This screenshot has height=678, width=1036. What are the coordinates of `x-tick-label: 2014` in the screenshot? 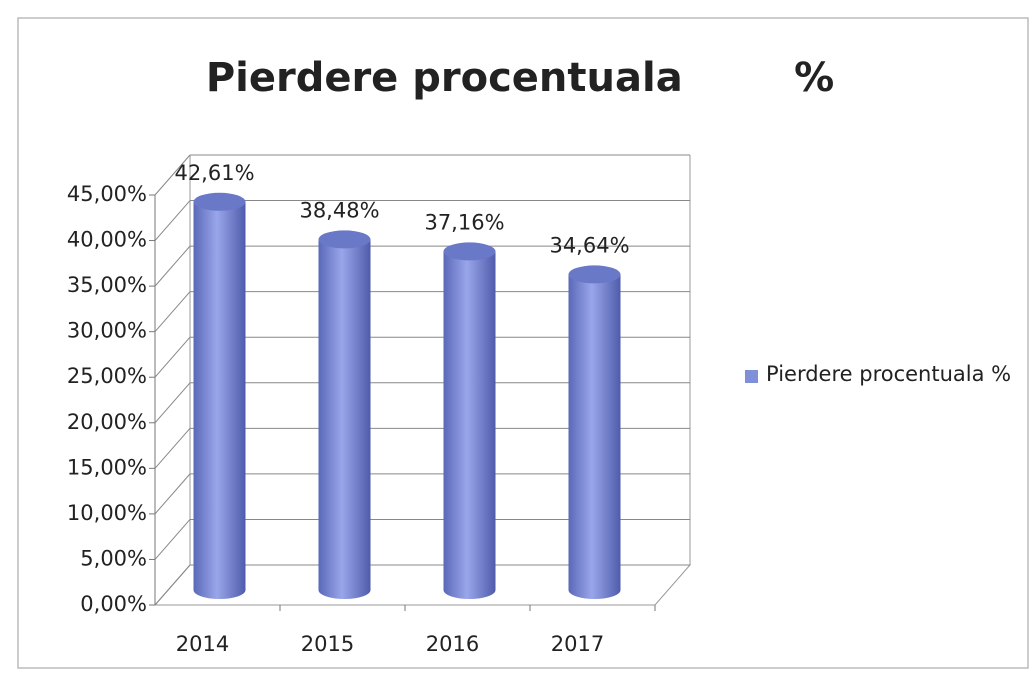 It's located at (202, 644).